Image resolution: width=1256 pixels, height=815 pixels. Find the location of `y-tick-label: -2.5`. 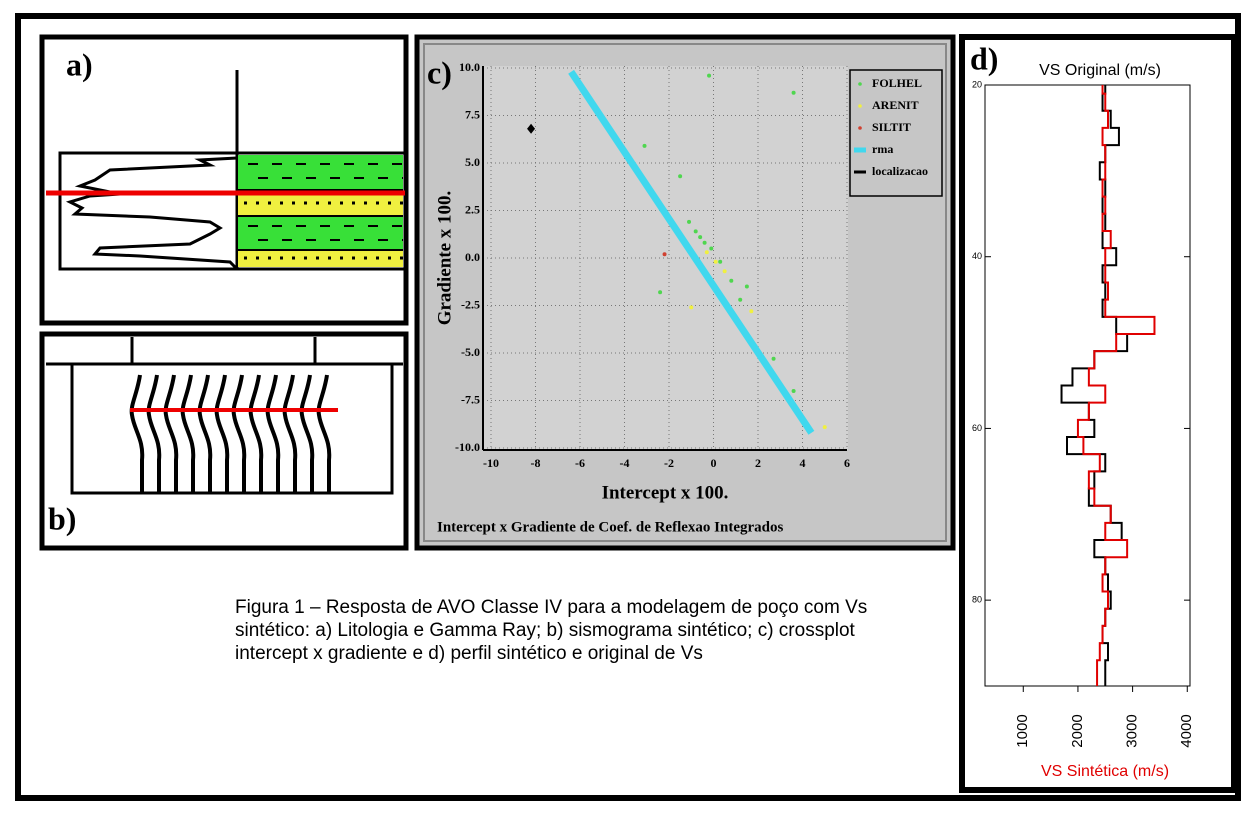

y-tick-label: -2.5 is located at coordinates (470, 304).